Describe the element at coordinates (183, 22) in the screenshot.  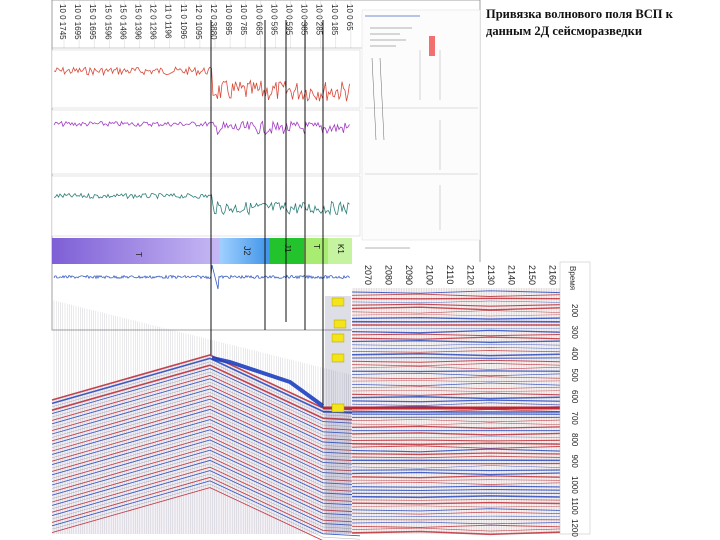
I see `depth-label: 11 0 1096` at that location.